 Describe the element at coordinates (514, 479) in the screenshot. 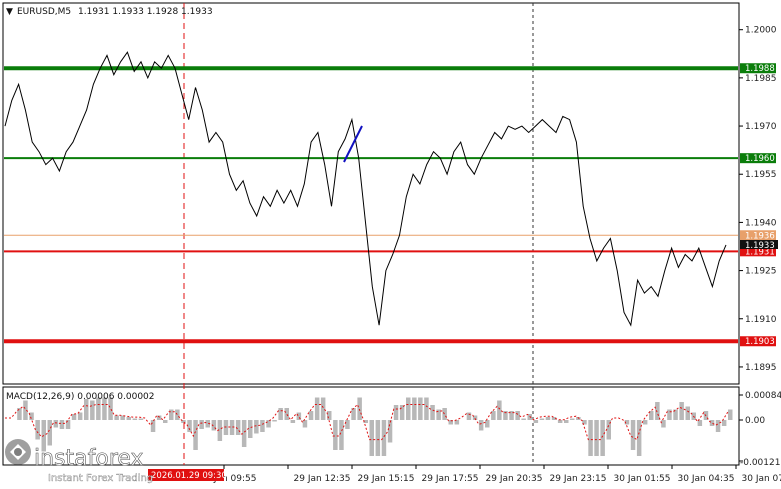

I see `time-tick-label: 29 Jan 20:35` at that location.